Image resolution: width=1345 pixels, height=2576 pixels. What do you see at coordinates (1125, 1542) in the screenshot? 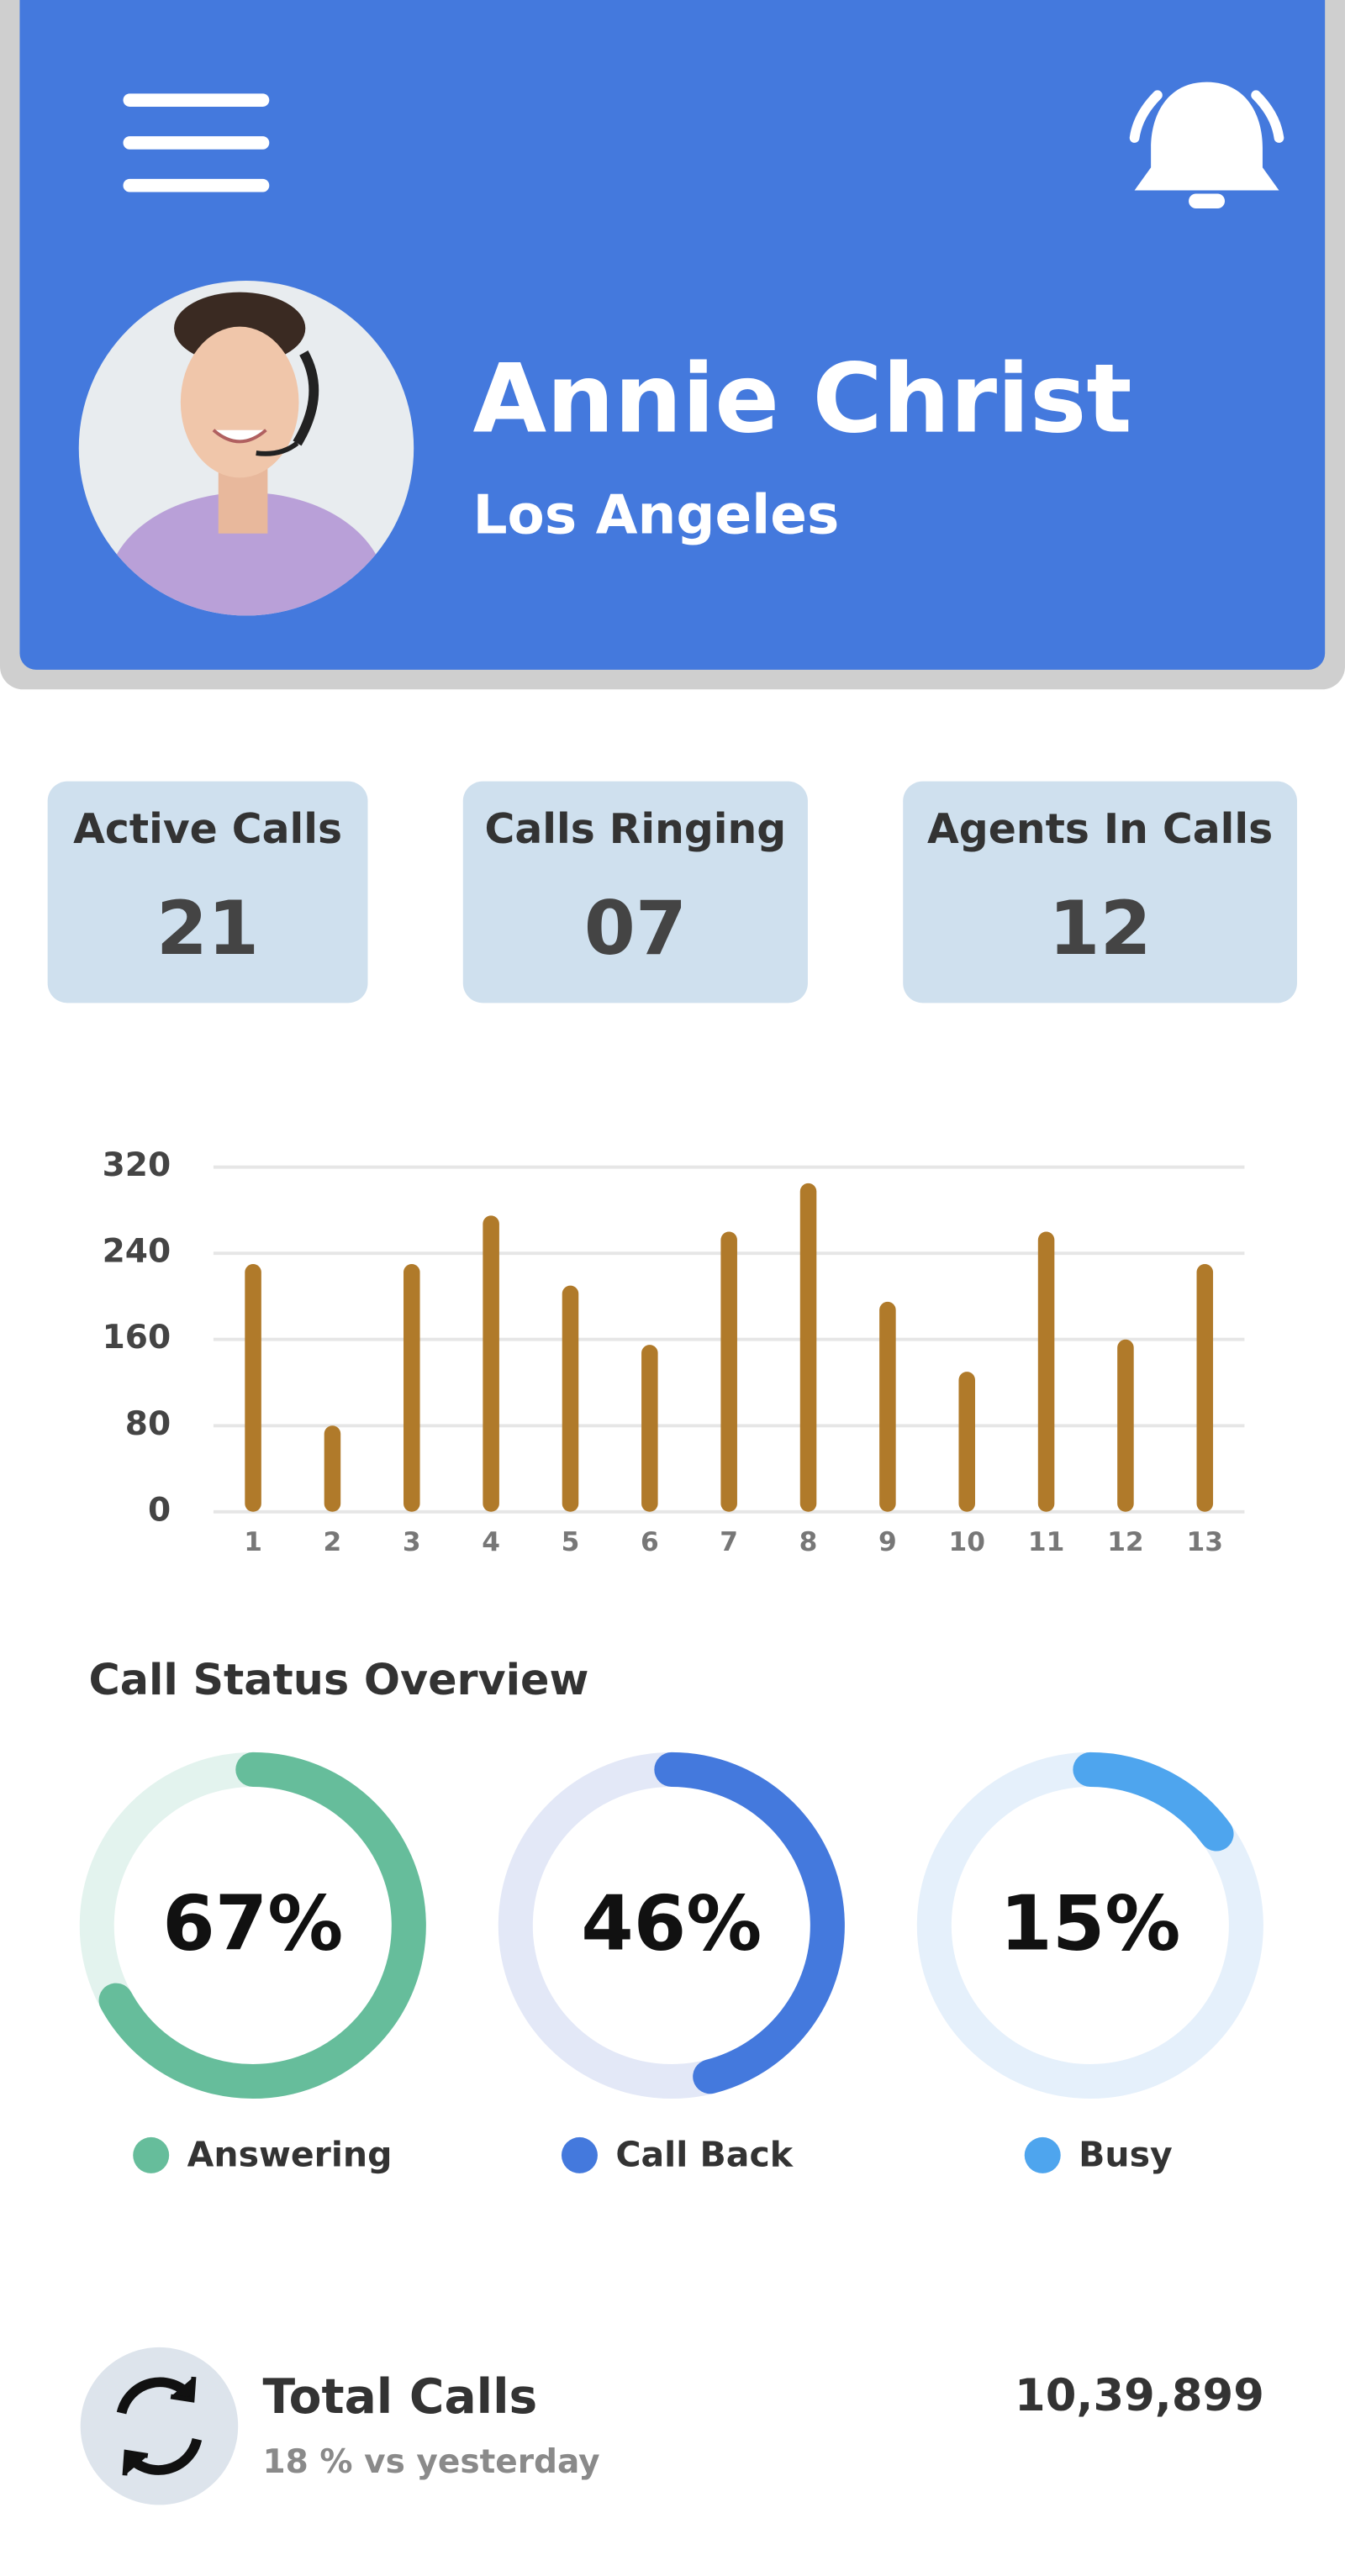
I see `x-tick-label: 12` at bounding box center [1125, 1542].